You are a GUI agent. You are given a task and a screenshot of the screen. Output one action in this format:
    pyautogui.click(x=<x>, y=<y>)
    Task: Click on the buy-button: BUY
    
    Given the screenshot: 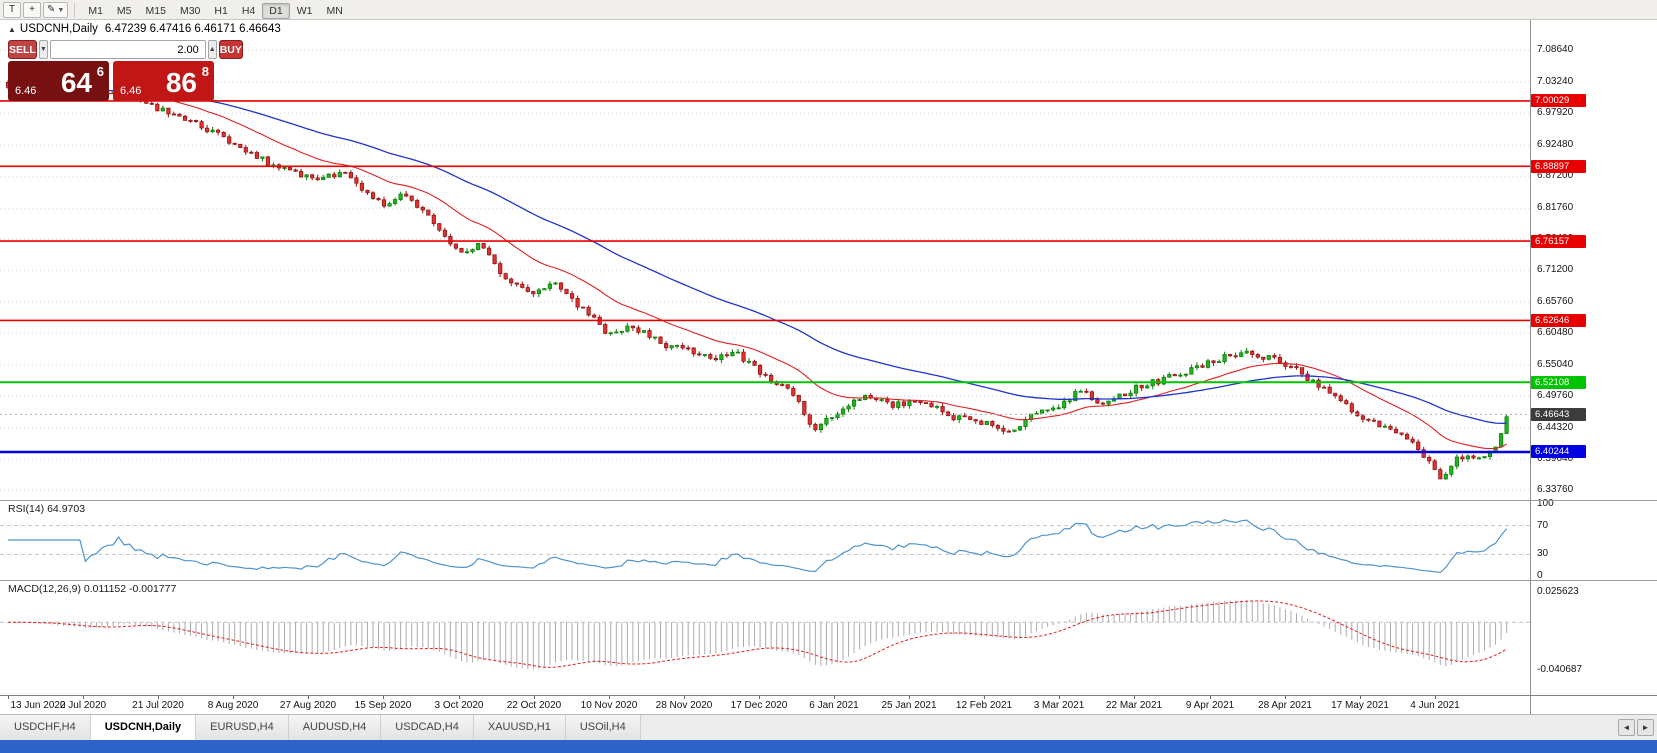 What is the action you would take?
    pyautogui.click(x=230, y=49)
    